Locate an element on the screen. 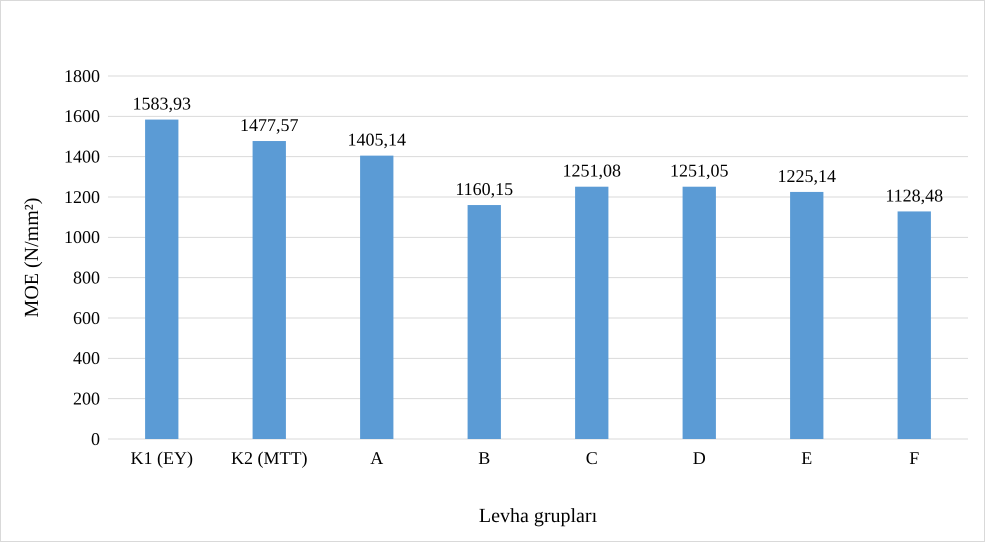  y-tick-label: 400 is located at coordinates (86, 358).